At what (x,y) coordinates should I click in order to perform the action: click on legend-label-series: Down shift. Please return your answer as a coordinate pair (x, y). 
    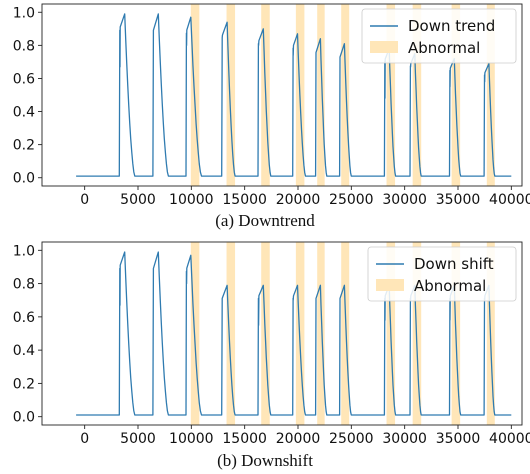
    Looking at the image, I should click on (454, 264).